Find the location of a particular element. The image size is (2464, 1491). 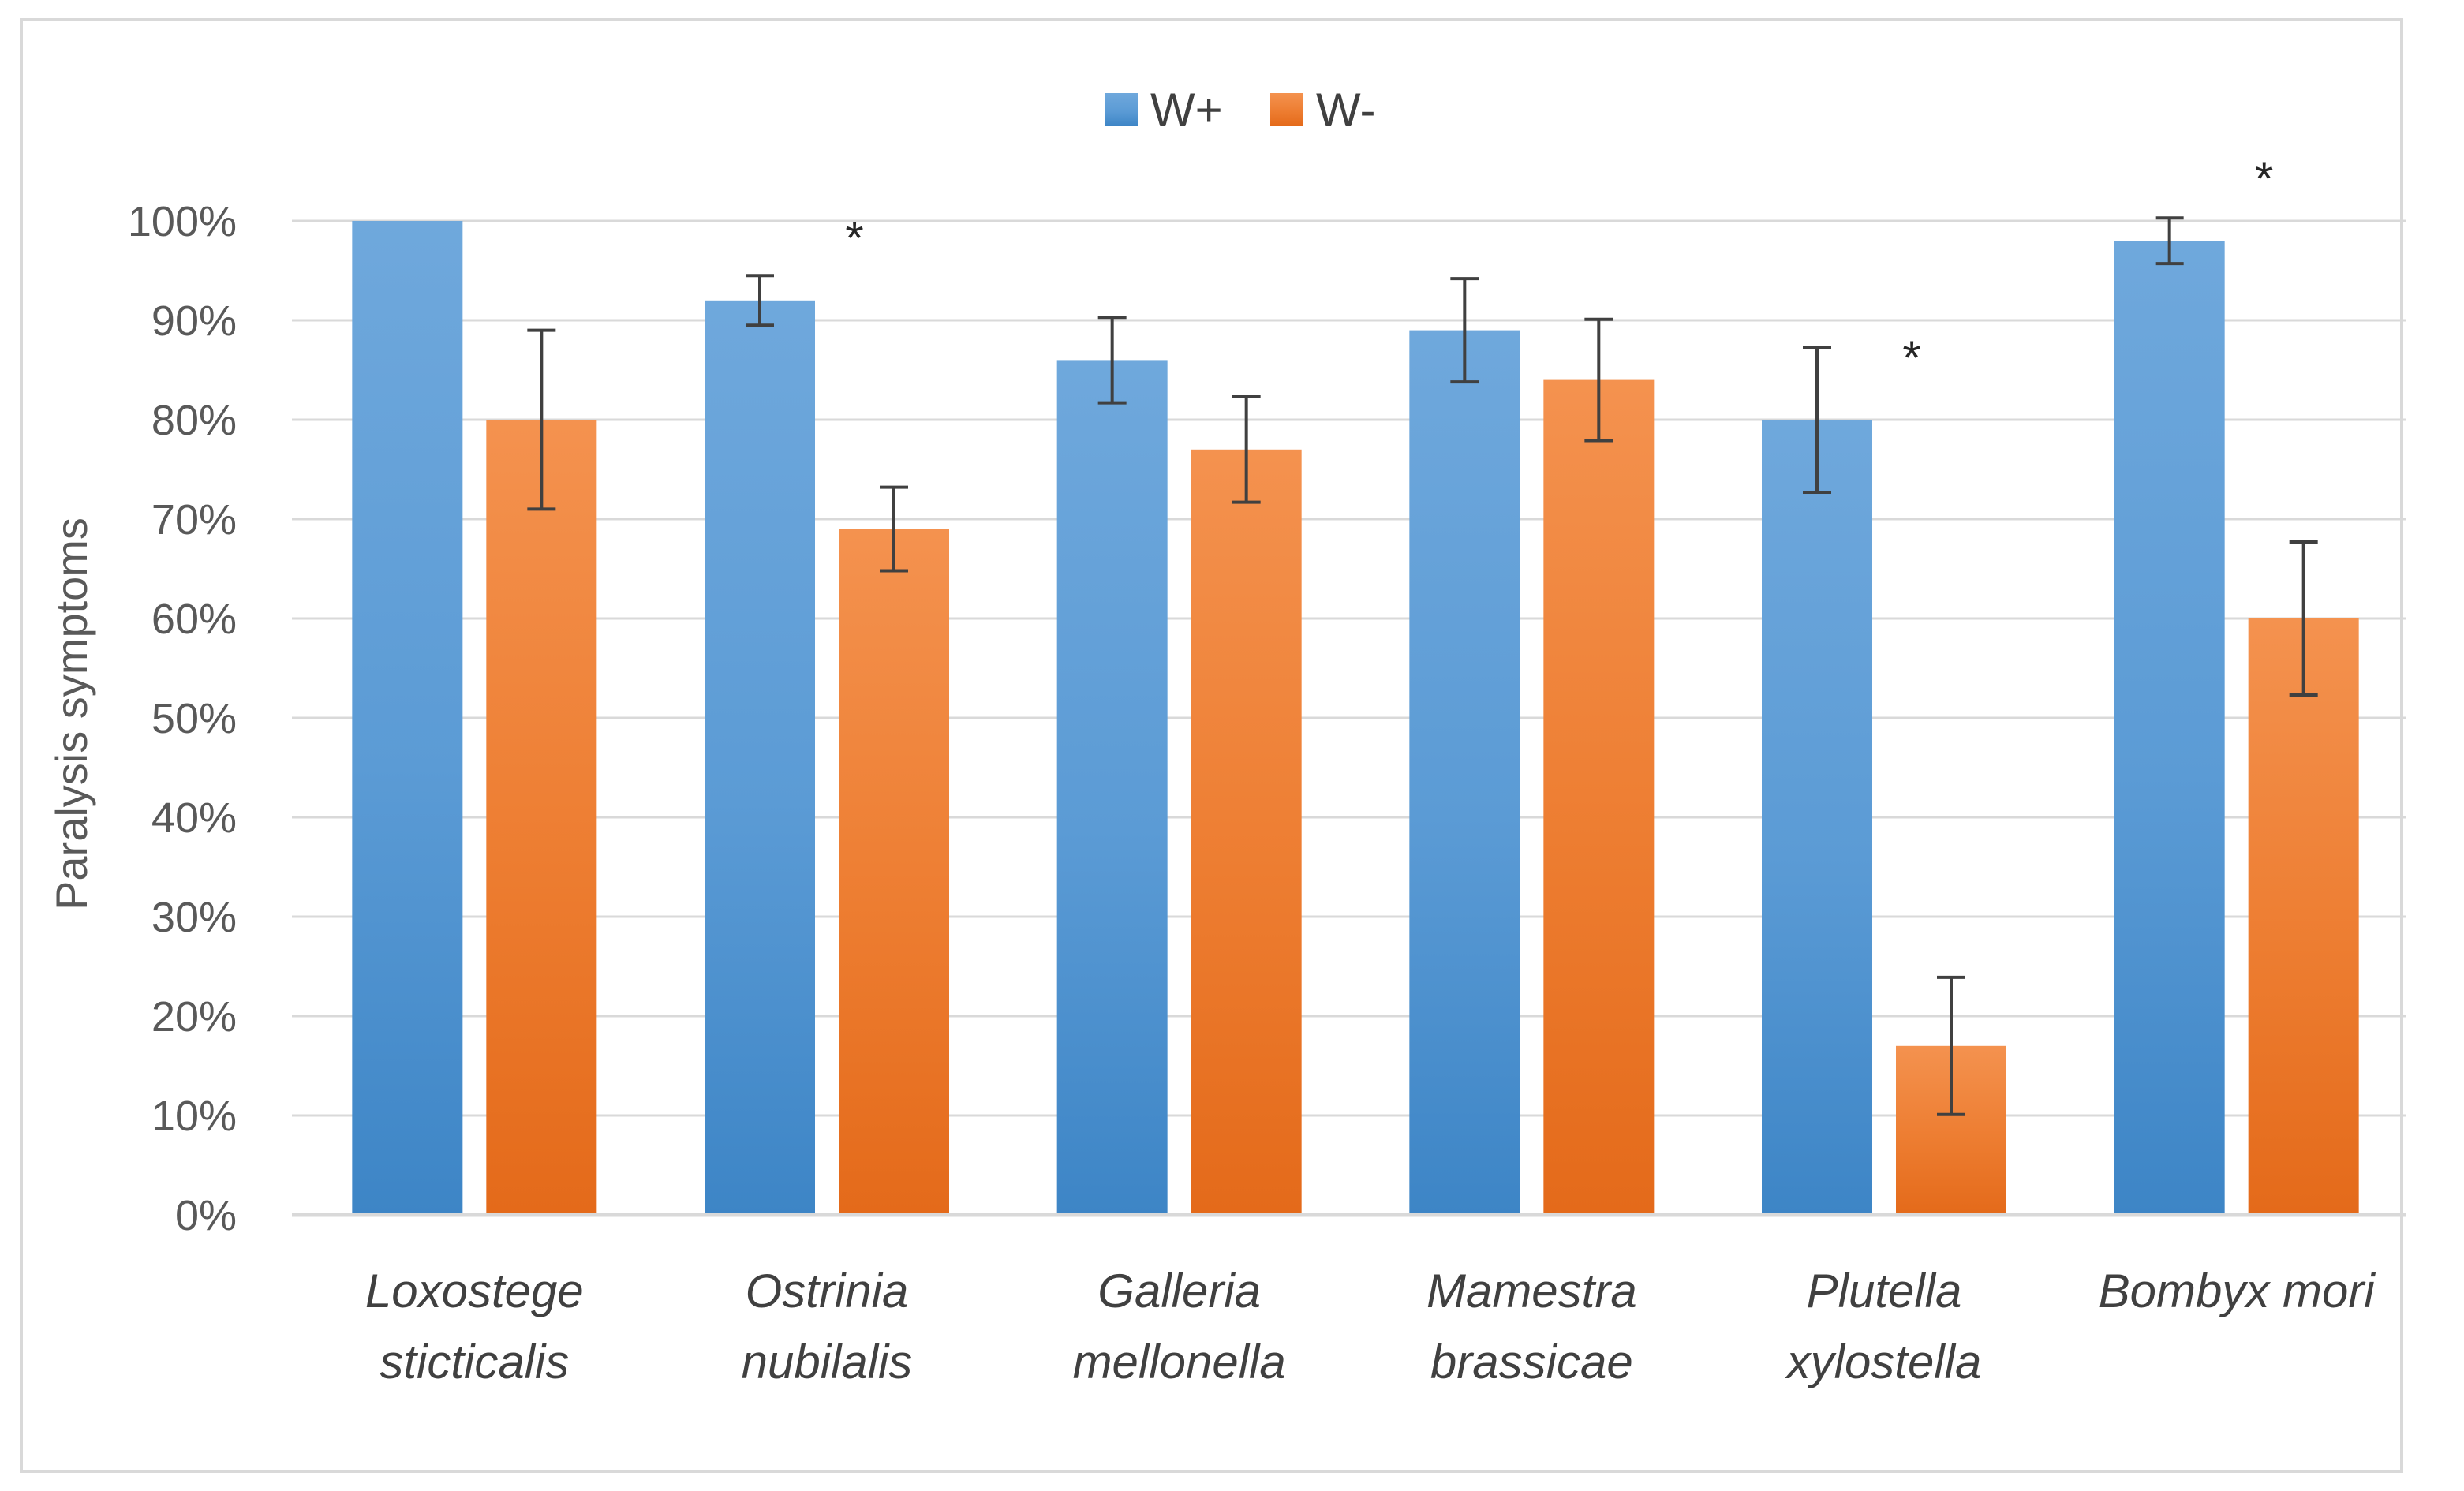

y-tick-50: 50% is located at coordinates (194, 718).